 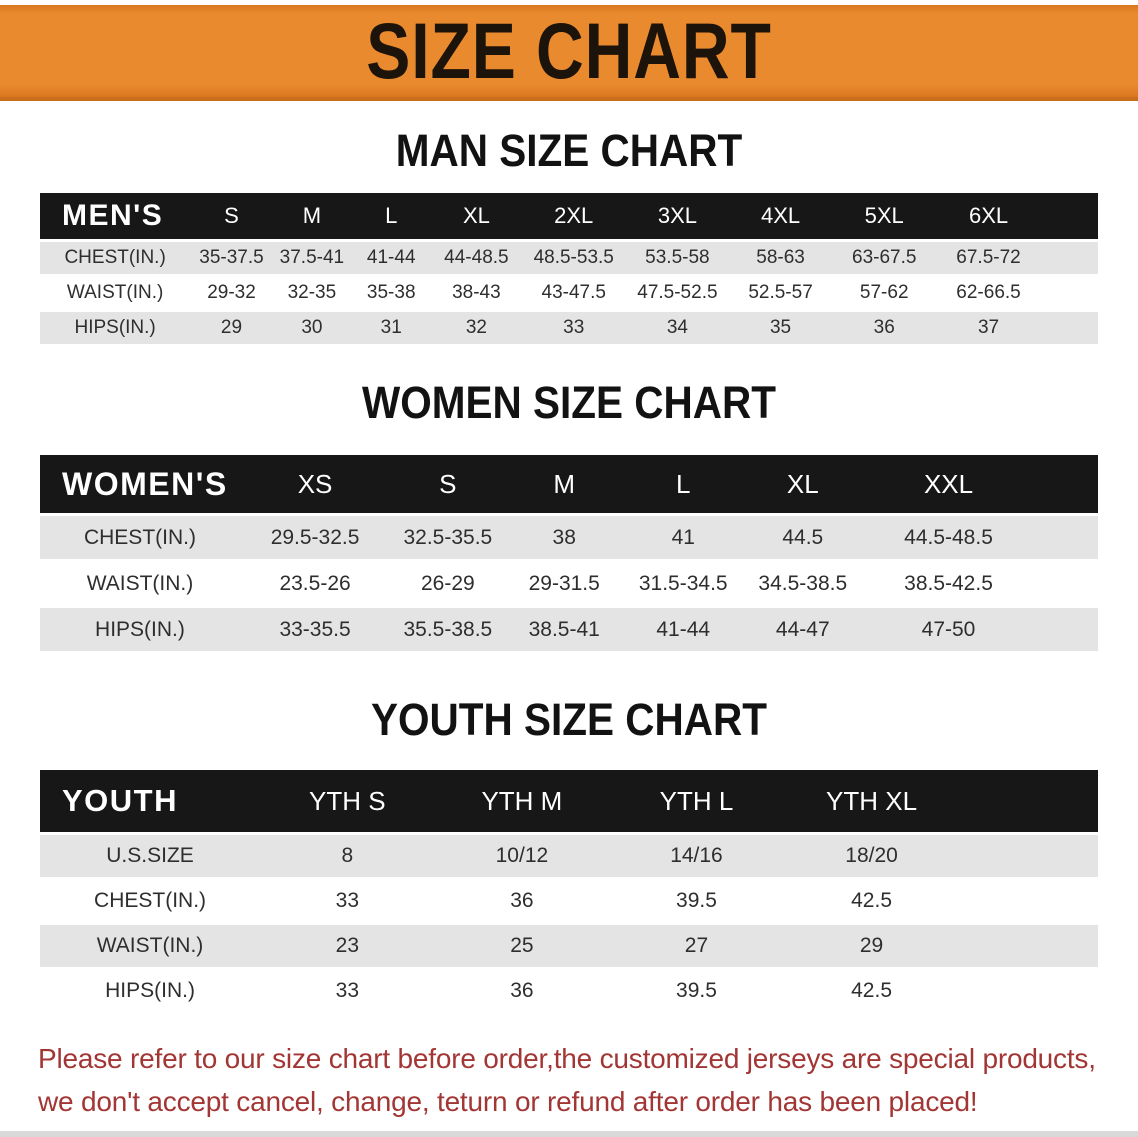 What do you see at coordinates (574, 293) in the screenshot?
I see `size-value: 43-47.5` at bounding box center [574, 293].